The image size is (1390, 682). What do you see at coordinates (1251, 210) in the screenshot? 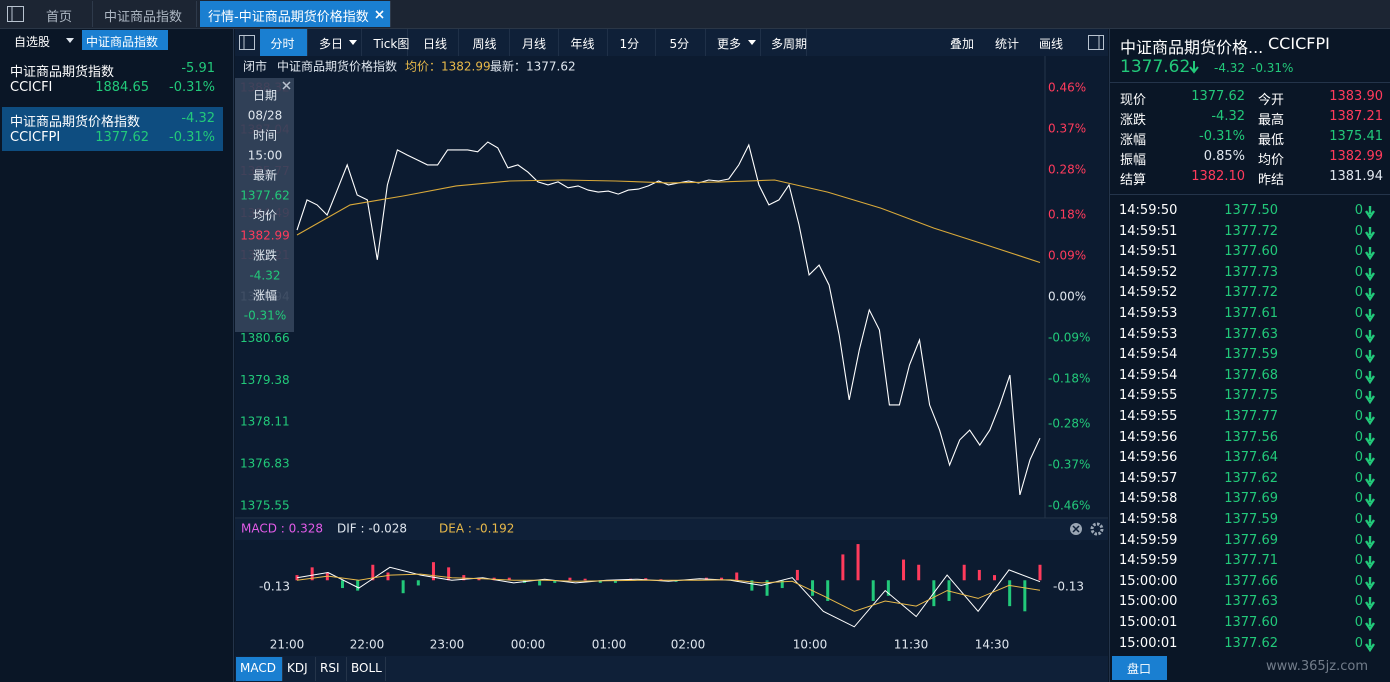
I see `trade-price: 1377.50` at bounding box center [1251, 210].